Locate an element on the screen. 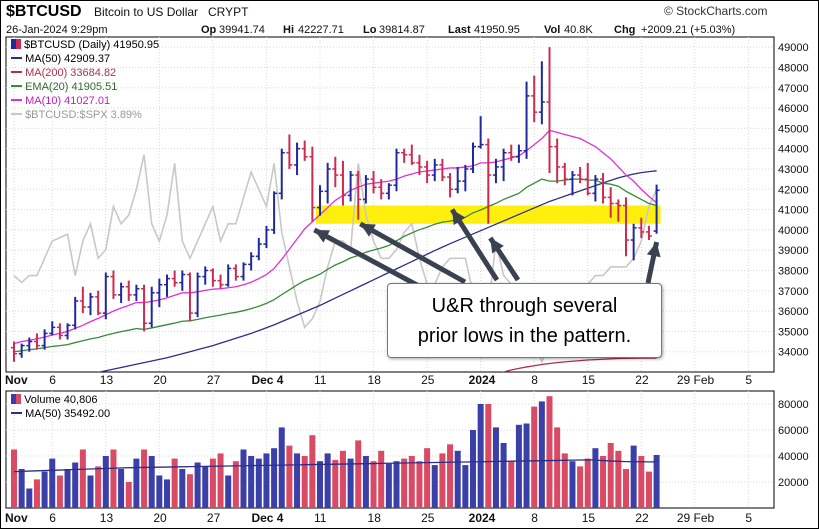  volume-x-tick-label: 5 is located at coordinates (748, 518).